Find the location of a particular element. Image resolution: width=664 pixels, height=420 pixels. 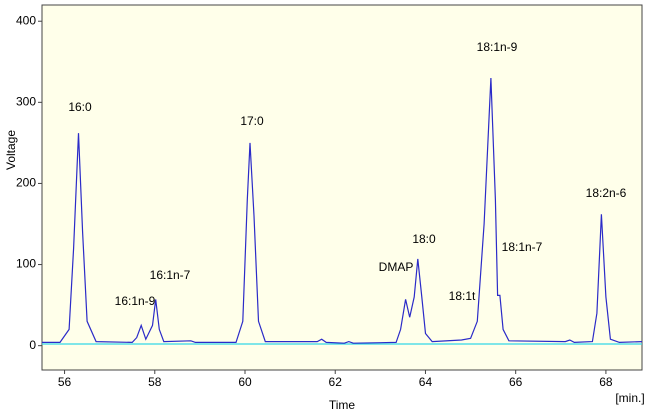

y-tick-label: 0 is located at coordinates (32, 345).